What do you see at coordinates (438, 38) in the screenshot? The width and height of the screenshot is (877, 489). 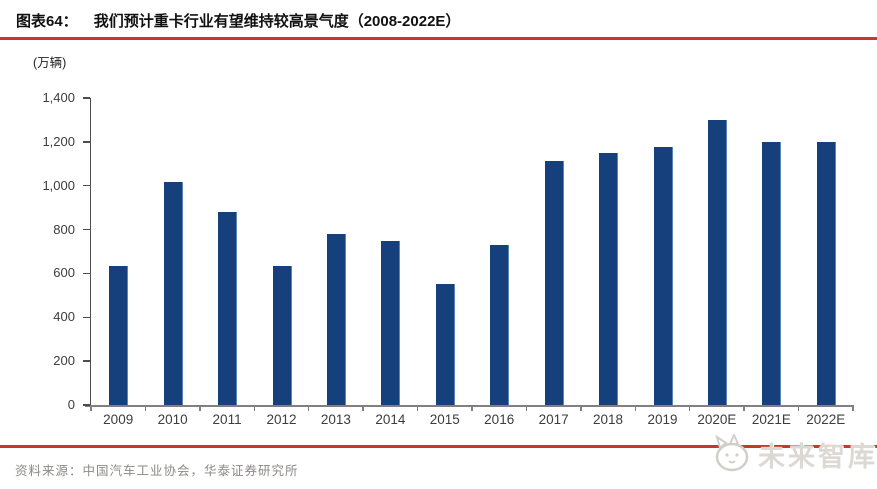 I see `top-red-rule` at bounding box center [438, 38].